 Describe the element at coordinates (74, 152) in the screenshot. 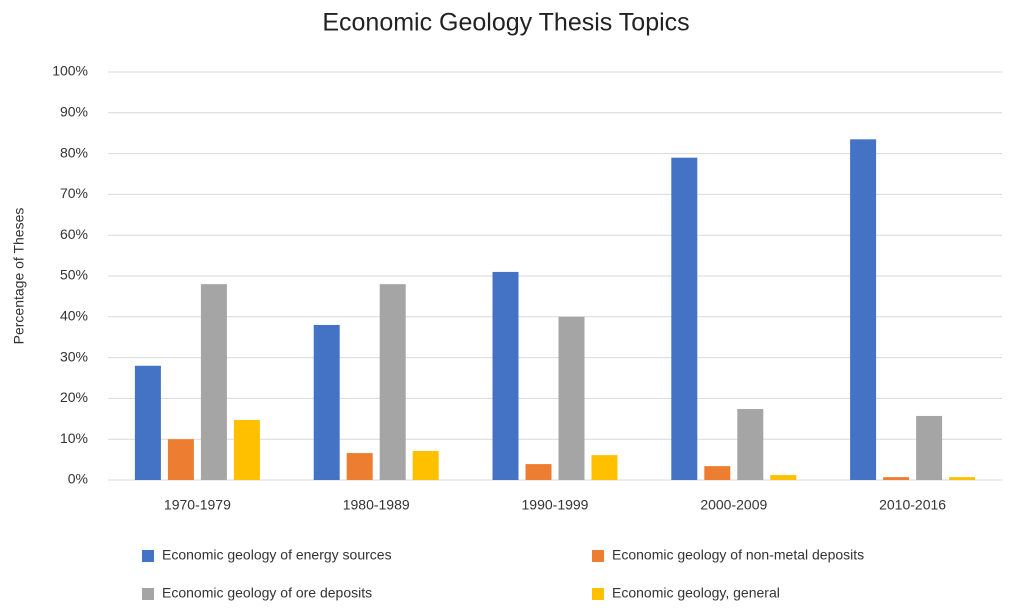

I see `y-tick-label: 80%` at that location.